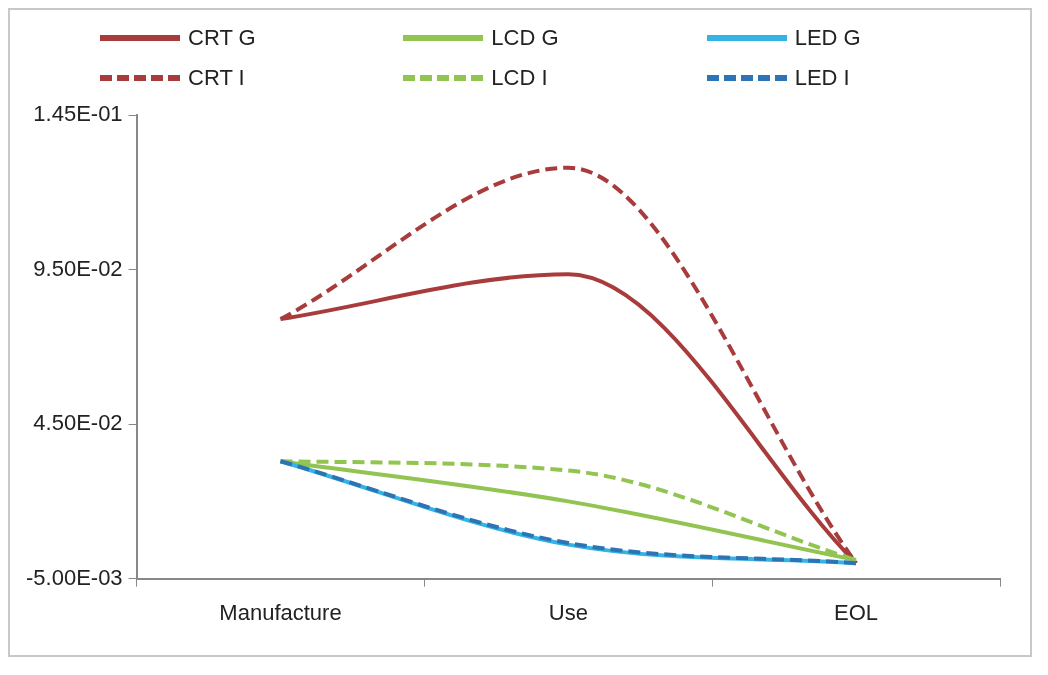  What do you see at coordinates (222, 38) in the screenshot?
I see `legend-label: CRT G` at bounding box center [222, 38].